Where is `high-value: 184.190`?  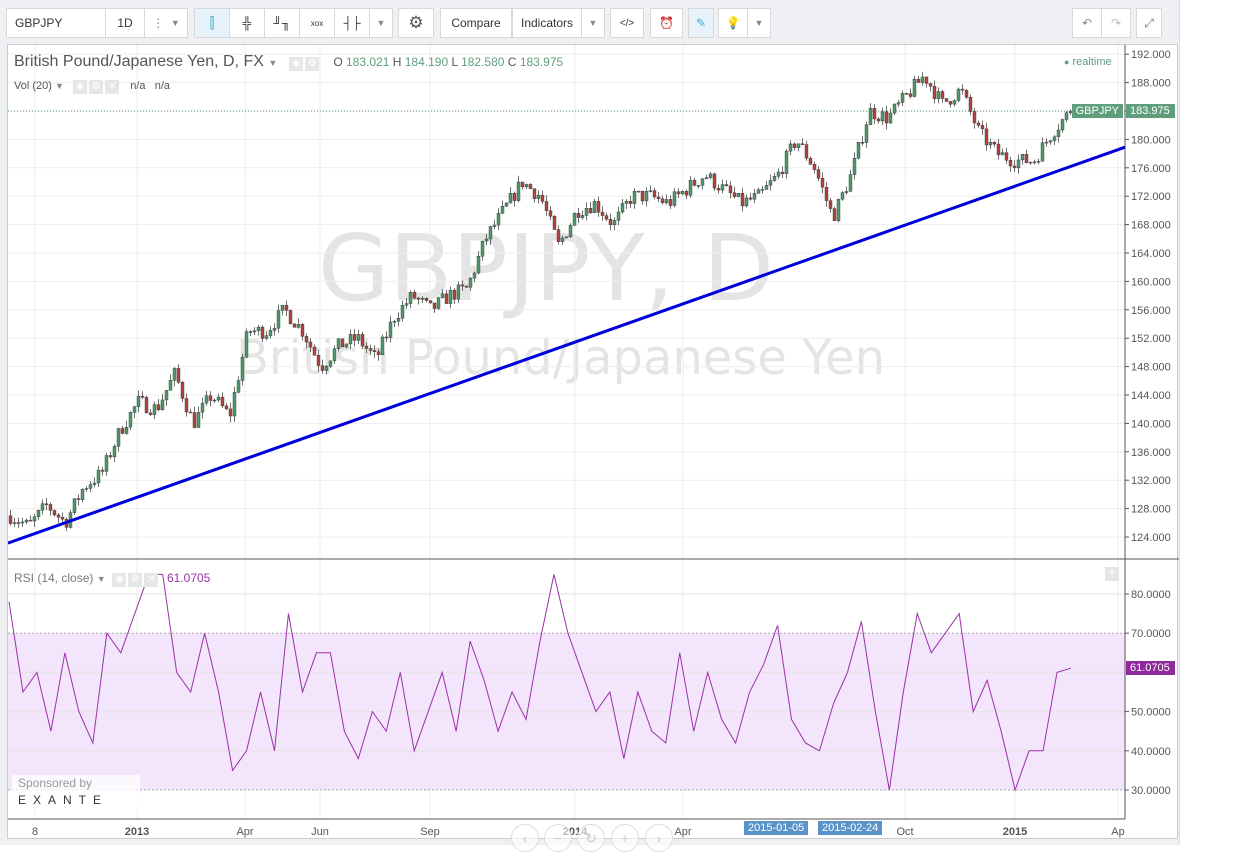 high-value: 184.190 is located at coordinates (426, 62).